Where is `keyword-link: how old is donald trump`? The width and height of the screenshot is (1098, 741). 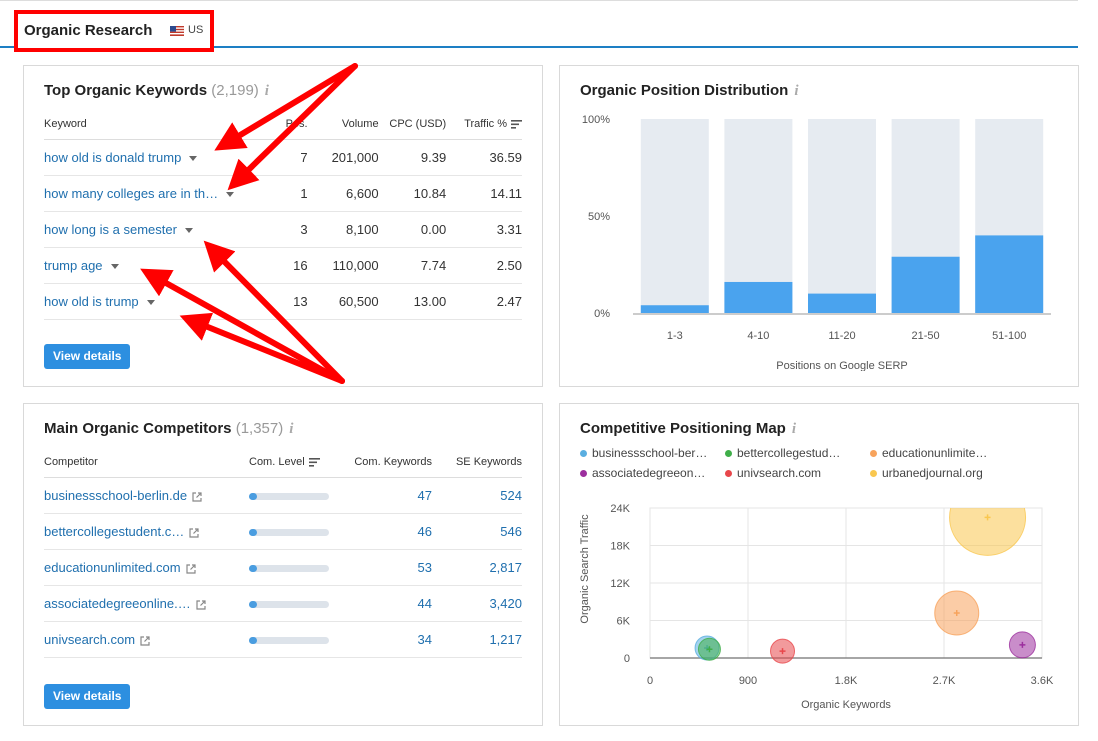 keyword-link: how old is donald trump is located at coordinates (113, 157).